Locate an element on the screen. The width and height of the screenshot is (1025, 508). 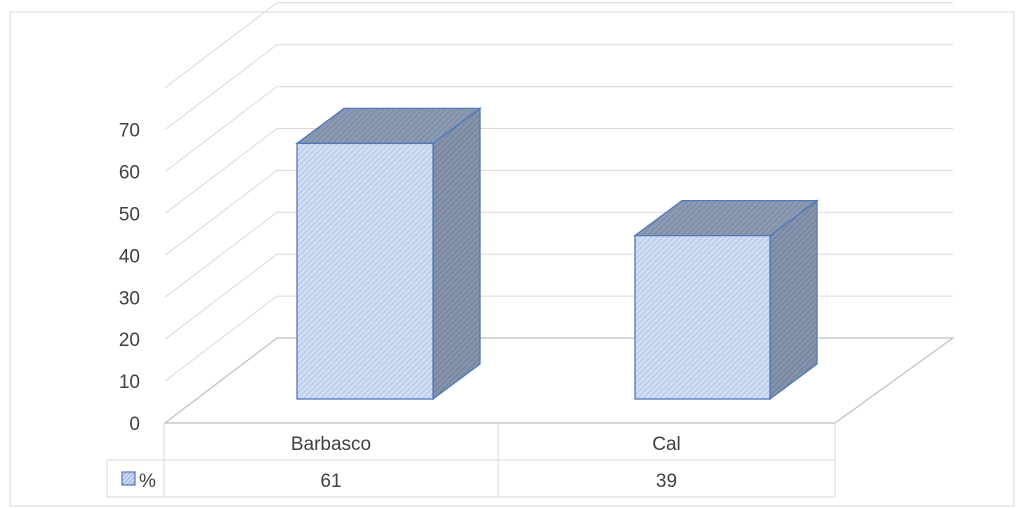
legend-series-name: % is located at coordinates (147, 481).